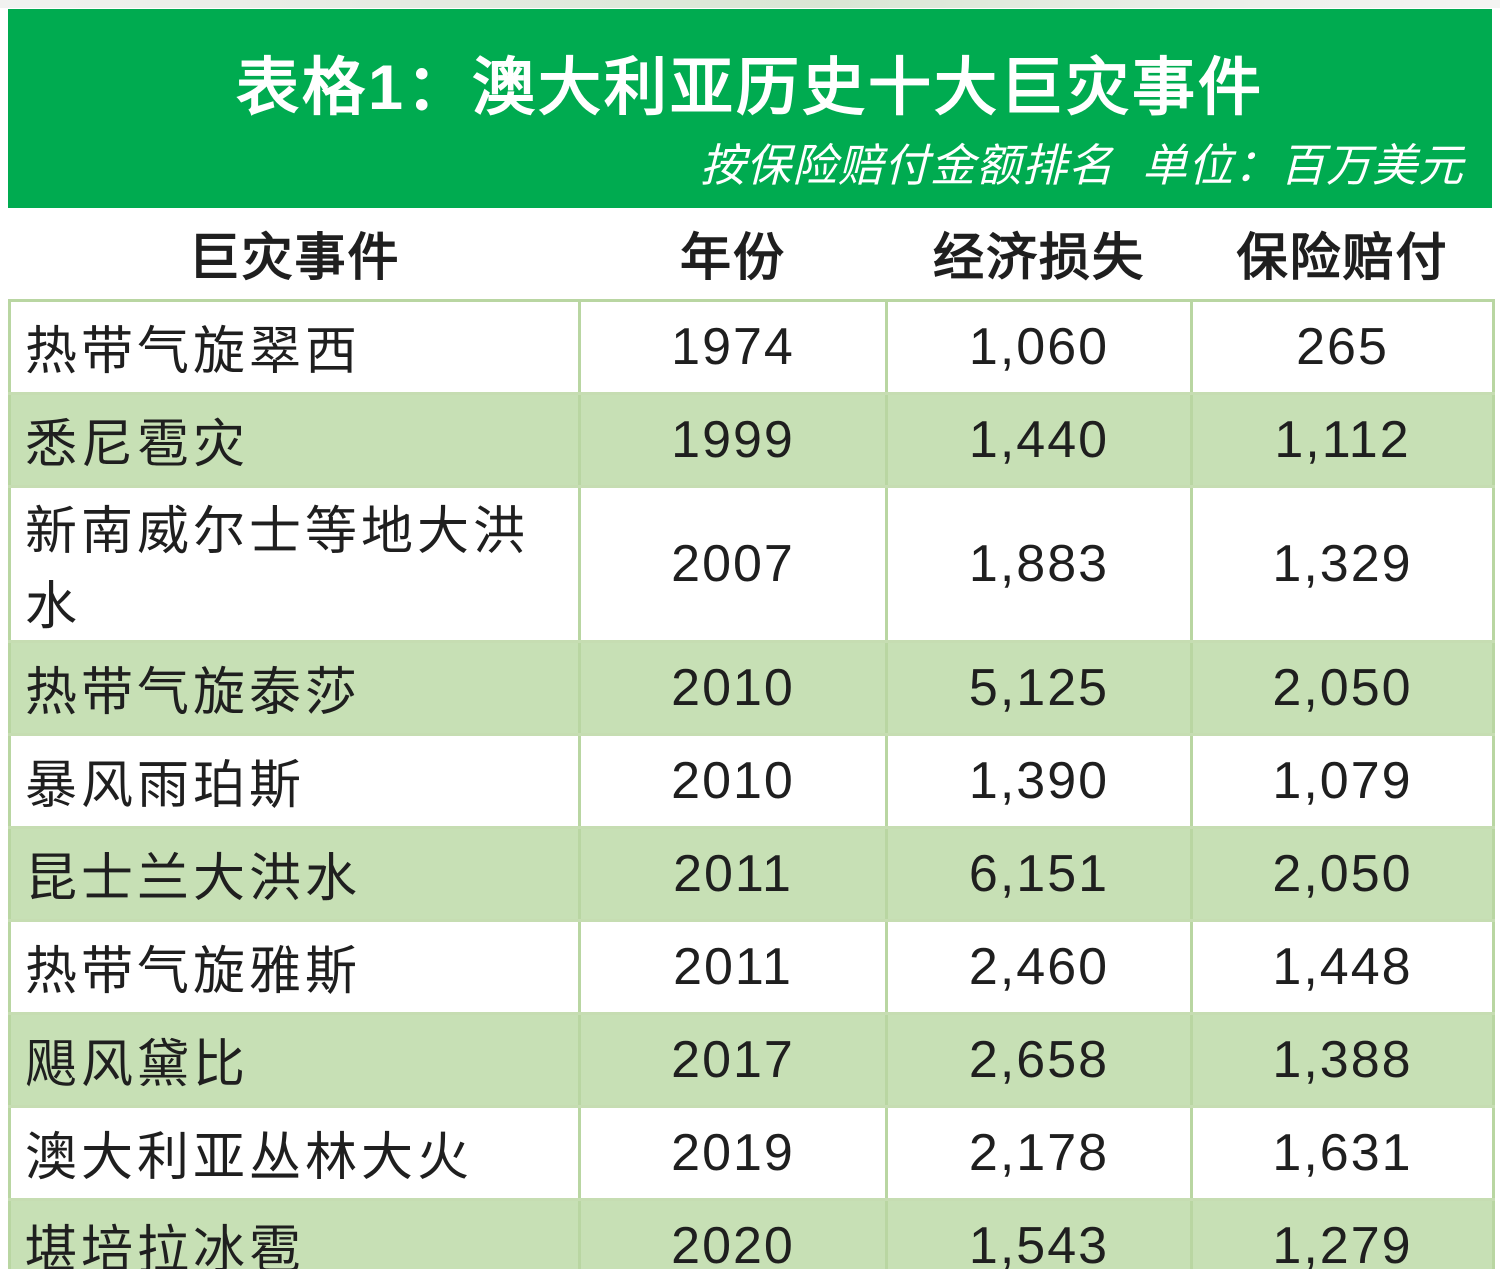  Describe the element at coordinates (750, 88) in the screenshot. I see `table-title: 表格1：澳大利亚历史十大巨灾事件` at that location.